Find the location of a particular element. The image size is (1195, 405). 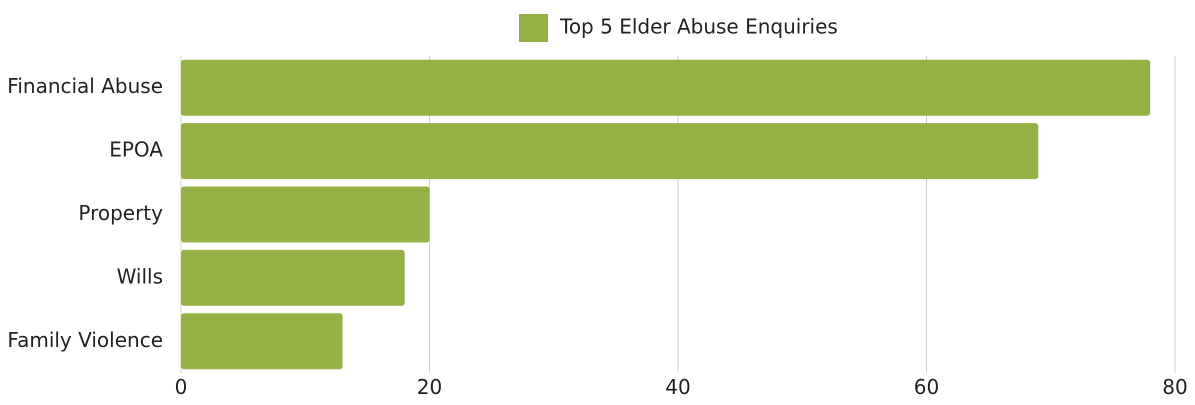

x-axis-ticks: 0 20 40 60 80 is located at coordinates (681, 387).